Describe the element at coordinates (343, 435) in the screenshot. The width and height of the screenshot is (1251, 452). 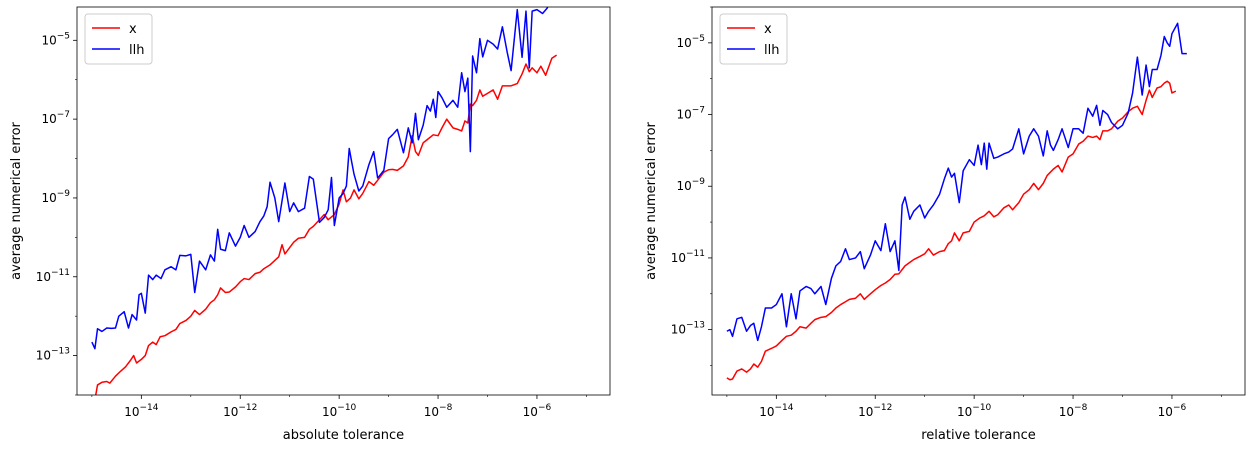
I see `x-axis-label: absolute tolerance` at that location.